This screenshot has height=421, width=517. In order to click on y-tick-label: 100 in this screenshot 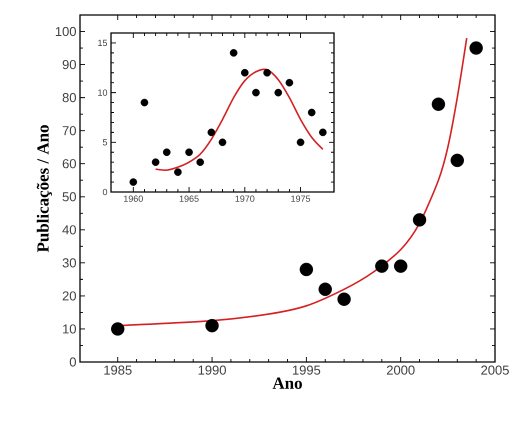, I will do `click(66, 31)`.